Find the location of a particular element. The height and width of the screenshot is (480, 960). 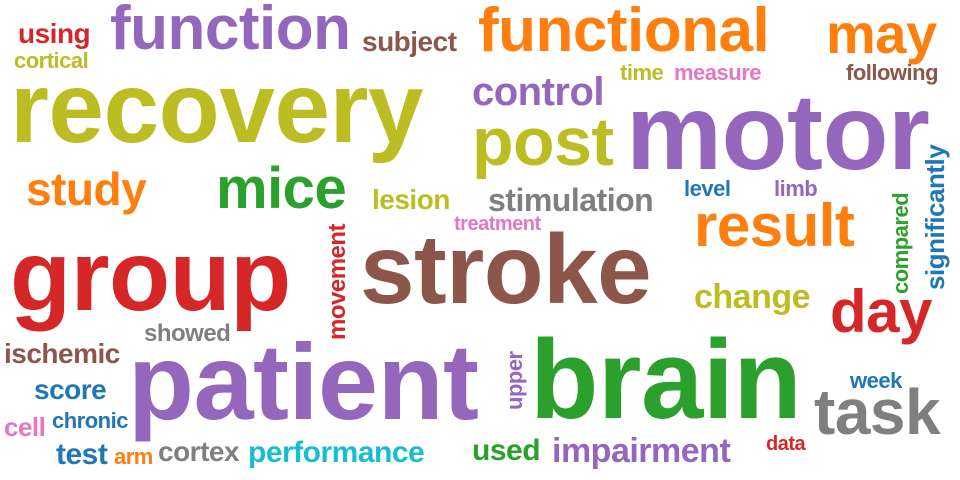

word-motor: motor is located at coordinates (778, 131).